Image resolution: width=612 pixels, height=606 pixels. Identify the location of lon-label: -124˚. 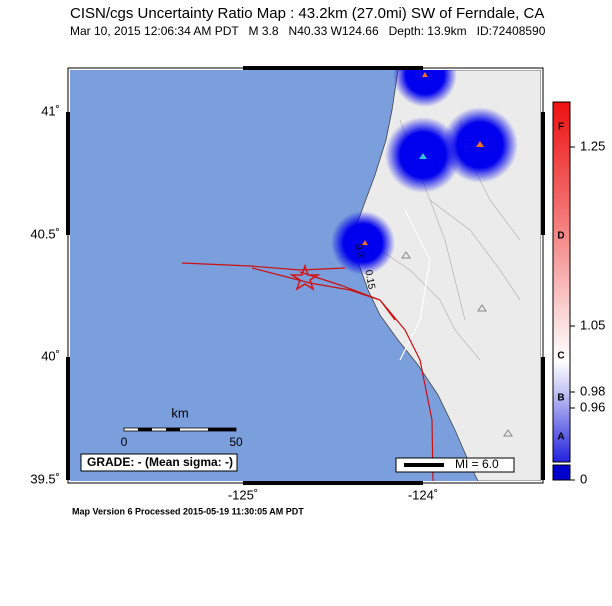
(423, 494).